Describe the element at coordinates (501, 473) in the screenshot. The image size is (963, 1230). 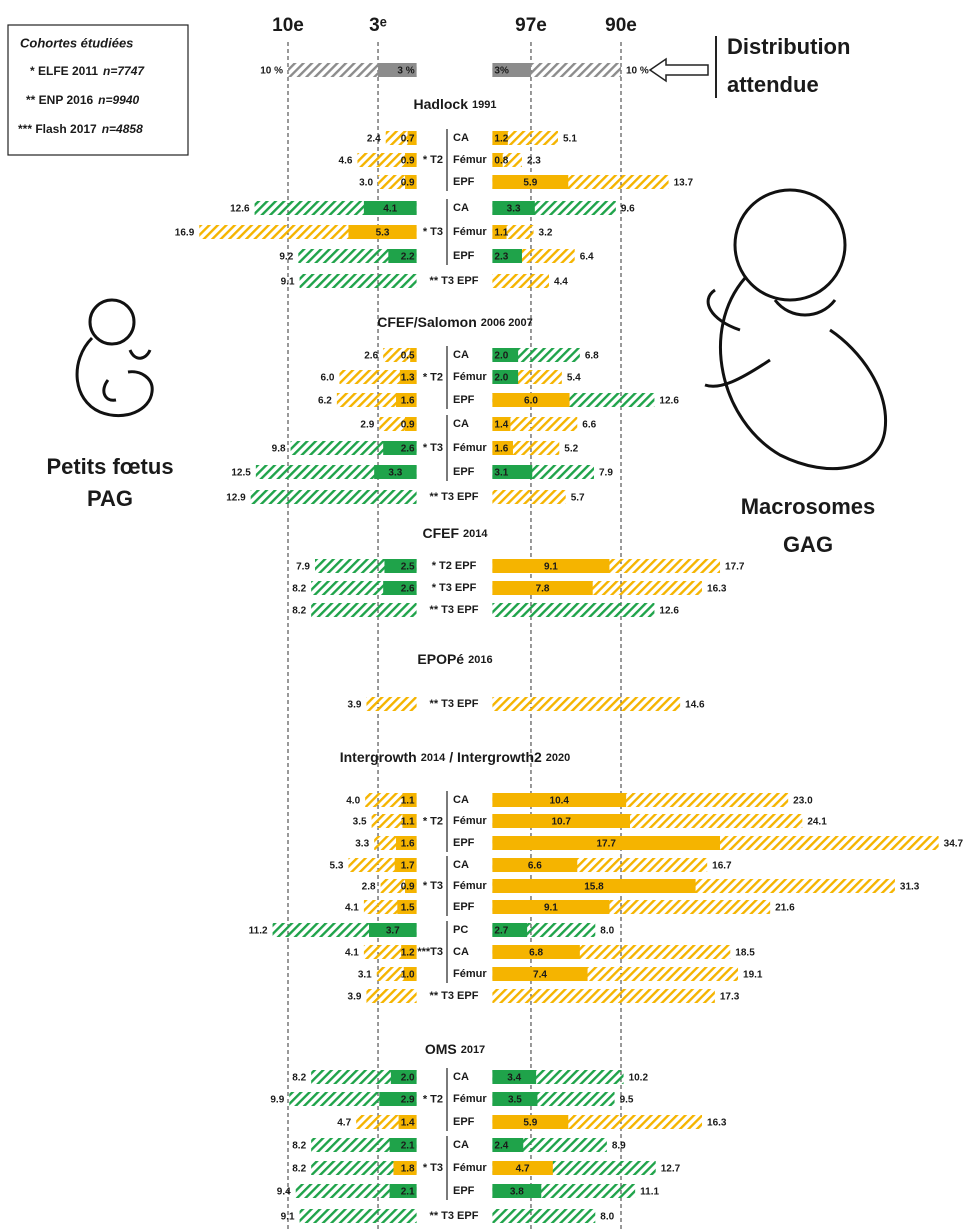
I see `value-label: 3.1` at that location.